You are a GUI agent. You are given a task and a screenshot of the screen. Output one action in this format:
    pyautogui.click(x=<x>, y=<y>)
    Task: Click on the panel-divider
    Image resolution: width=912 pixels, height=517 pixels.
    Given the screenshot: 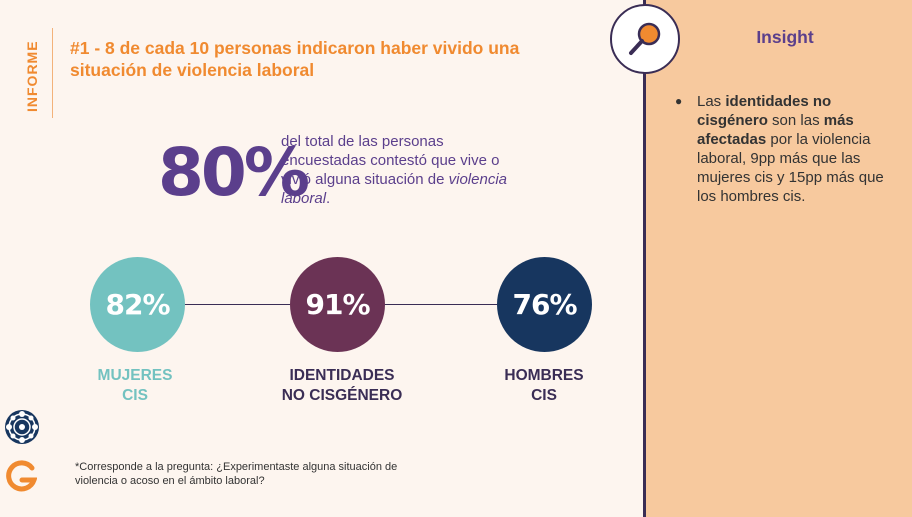 What is the action you would take?
    pyautogui.click(x=644, y=258)
    